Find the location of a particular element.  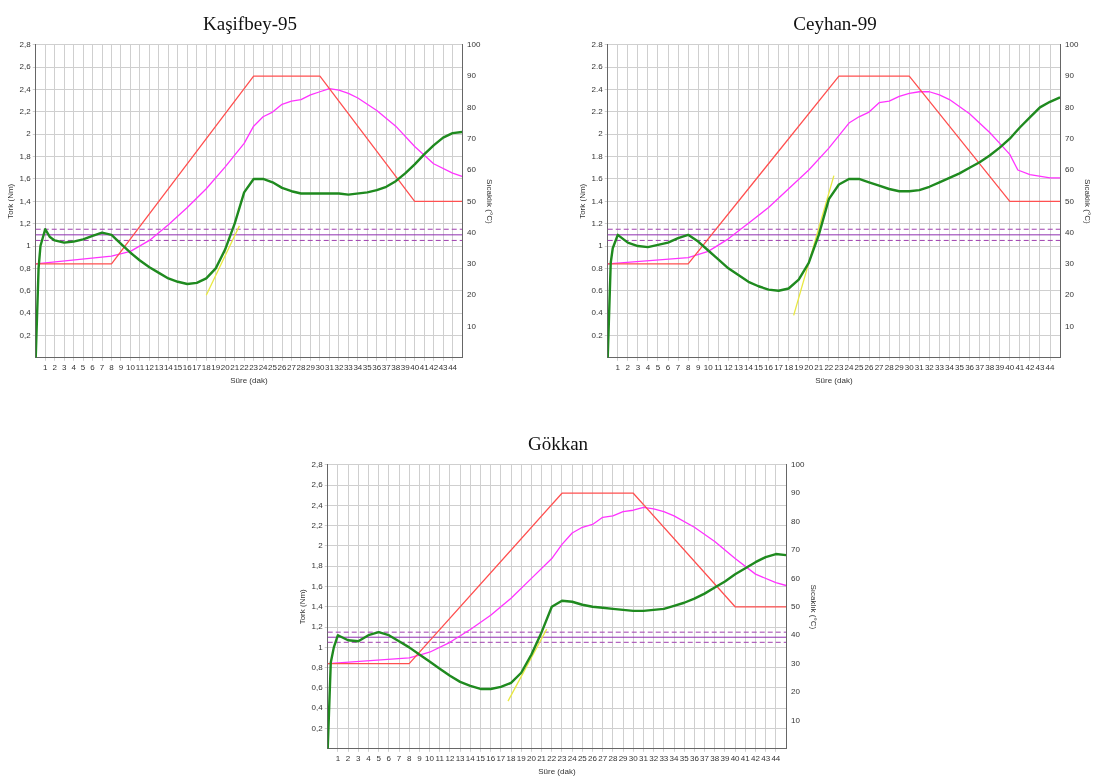

x-tick-label: 9 is located at coordinates (121, 367).